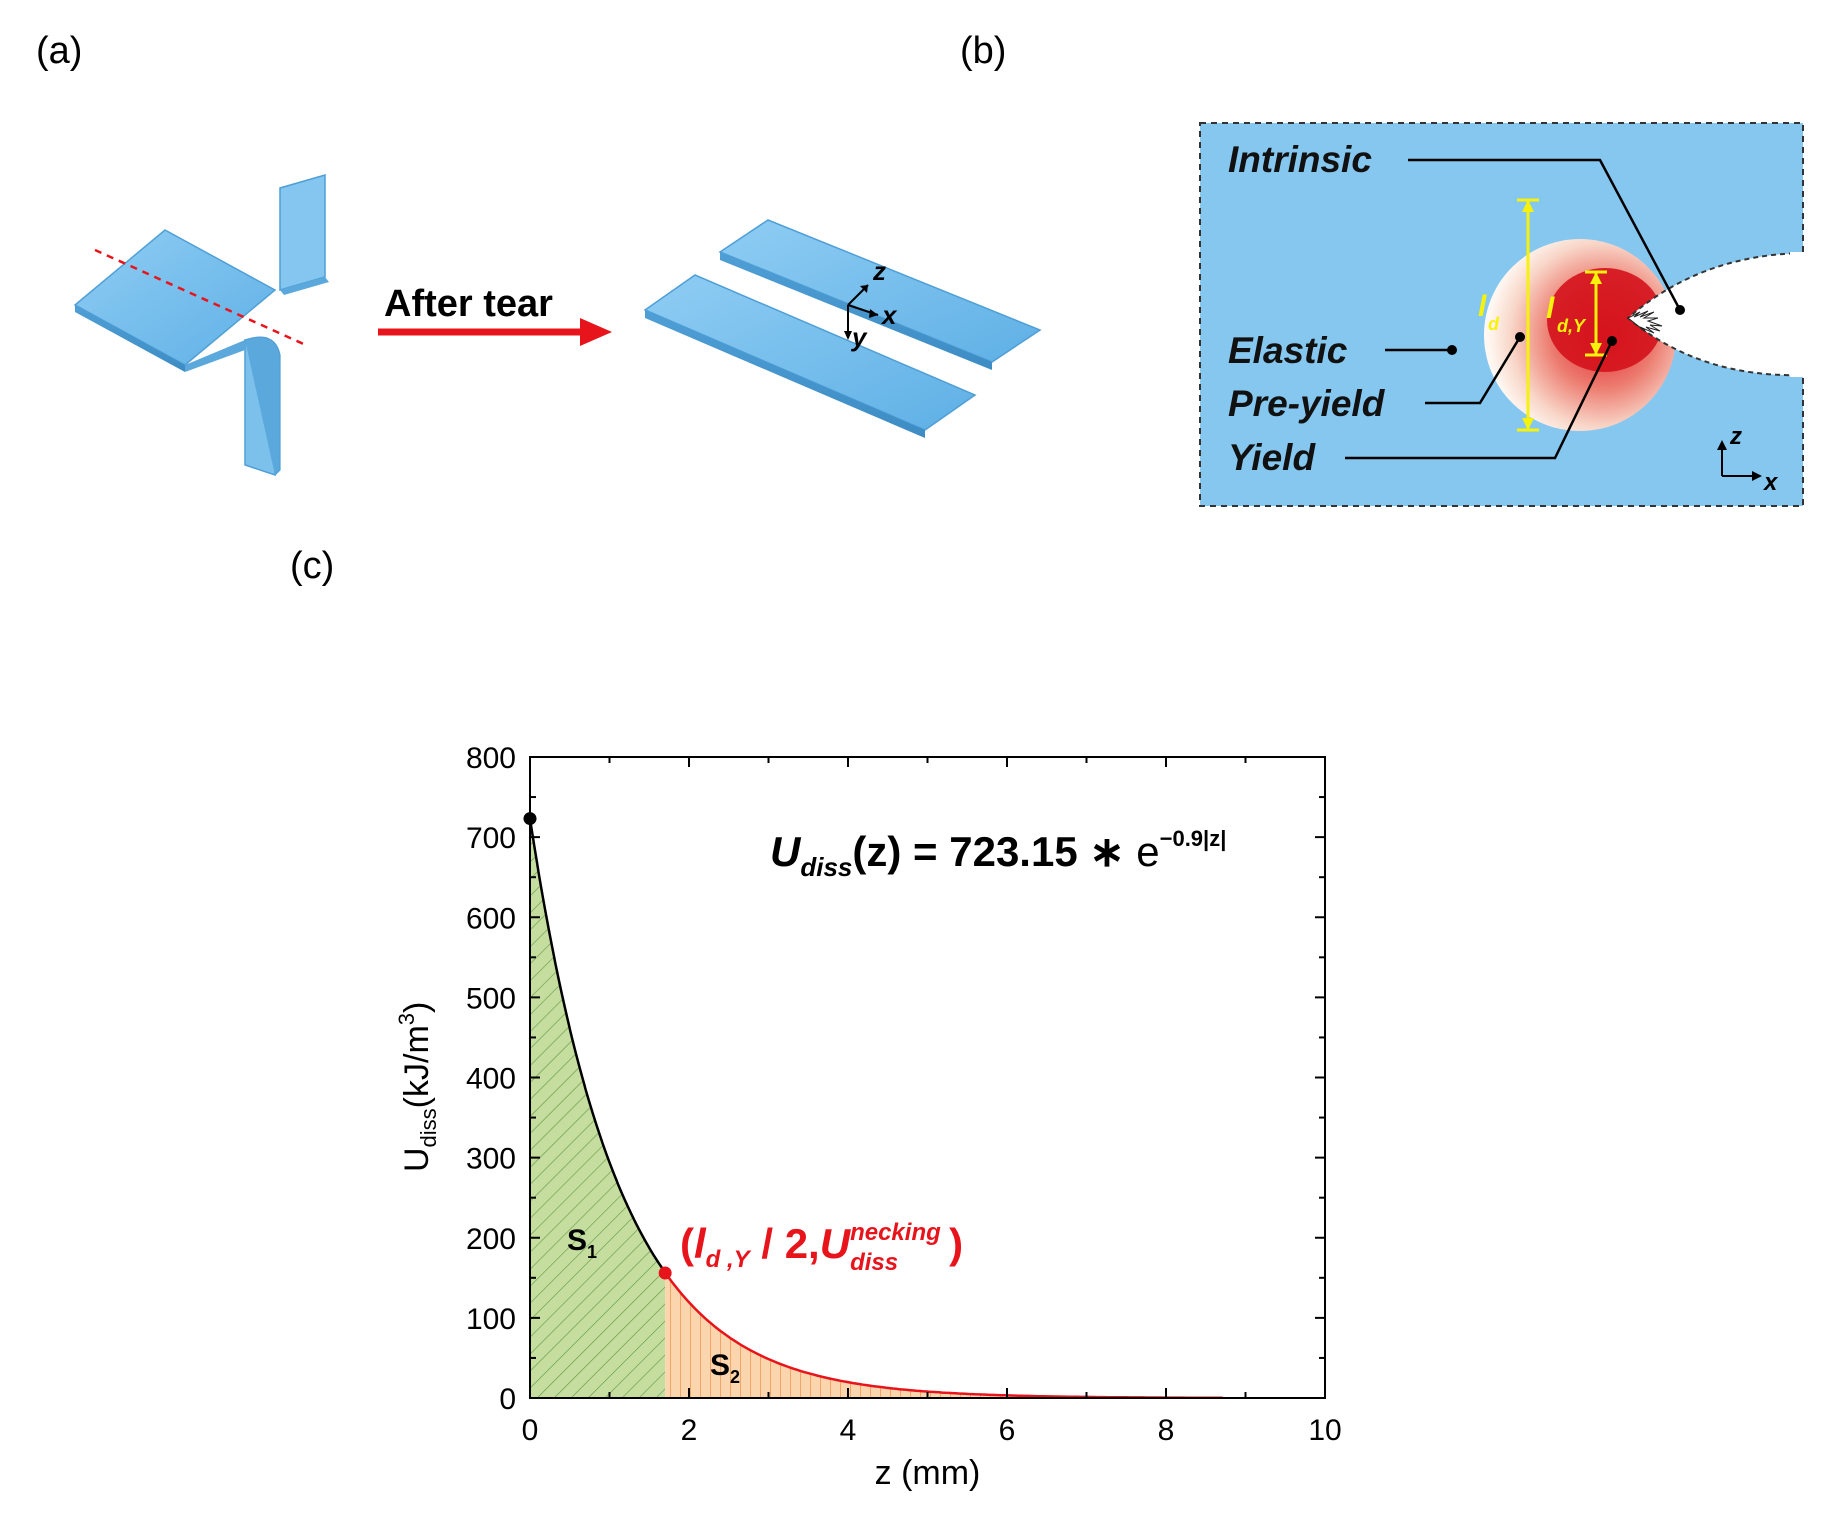 Image resolution: width=1831 pixels, height=1522 pixels. I want to click on s1-region, so click(598, 1108).